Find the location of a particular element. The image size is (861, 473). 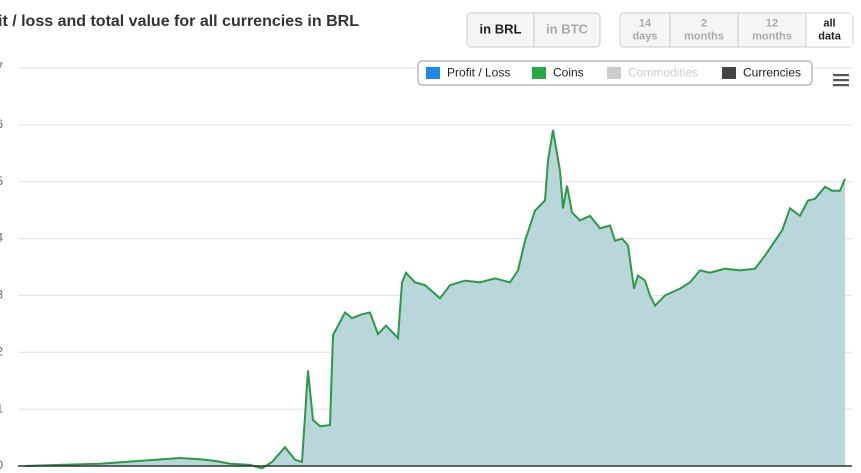

legend-label: Commodities is located at coordinates (663, 73).